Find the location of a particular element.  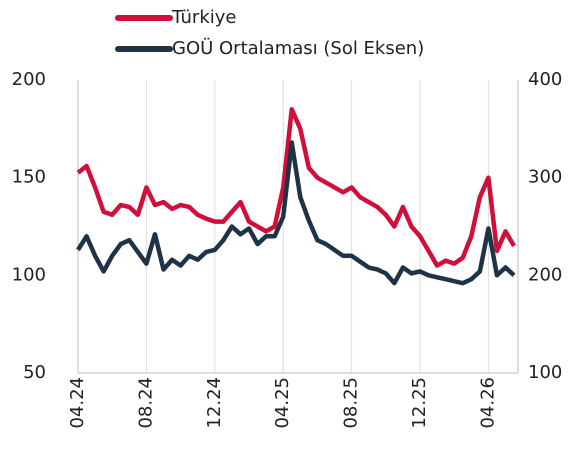

x-tick-label: 04.24 is located at coordinates (77, 403).